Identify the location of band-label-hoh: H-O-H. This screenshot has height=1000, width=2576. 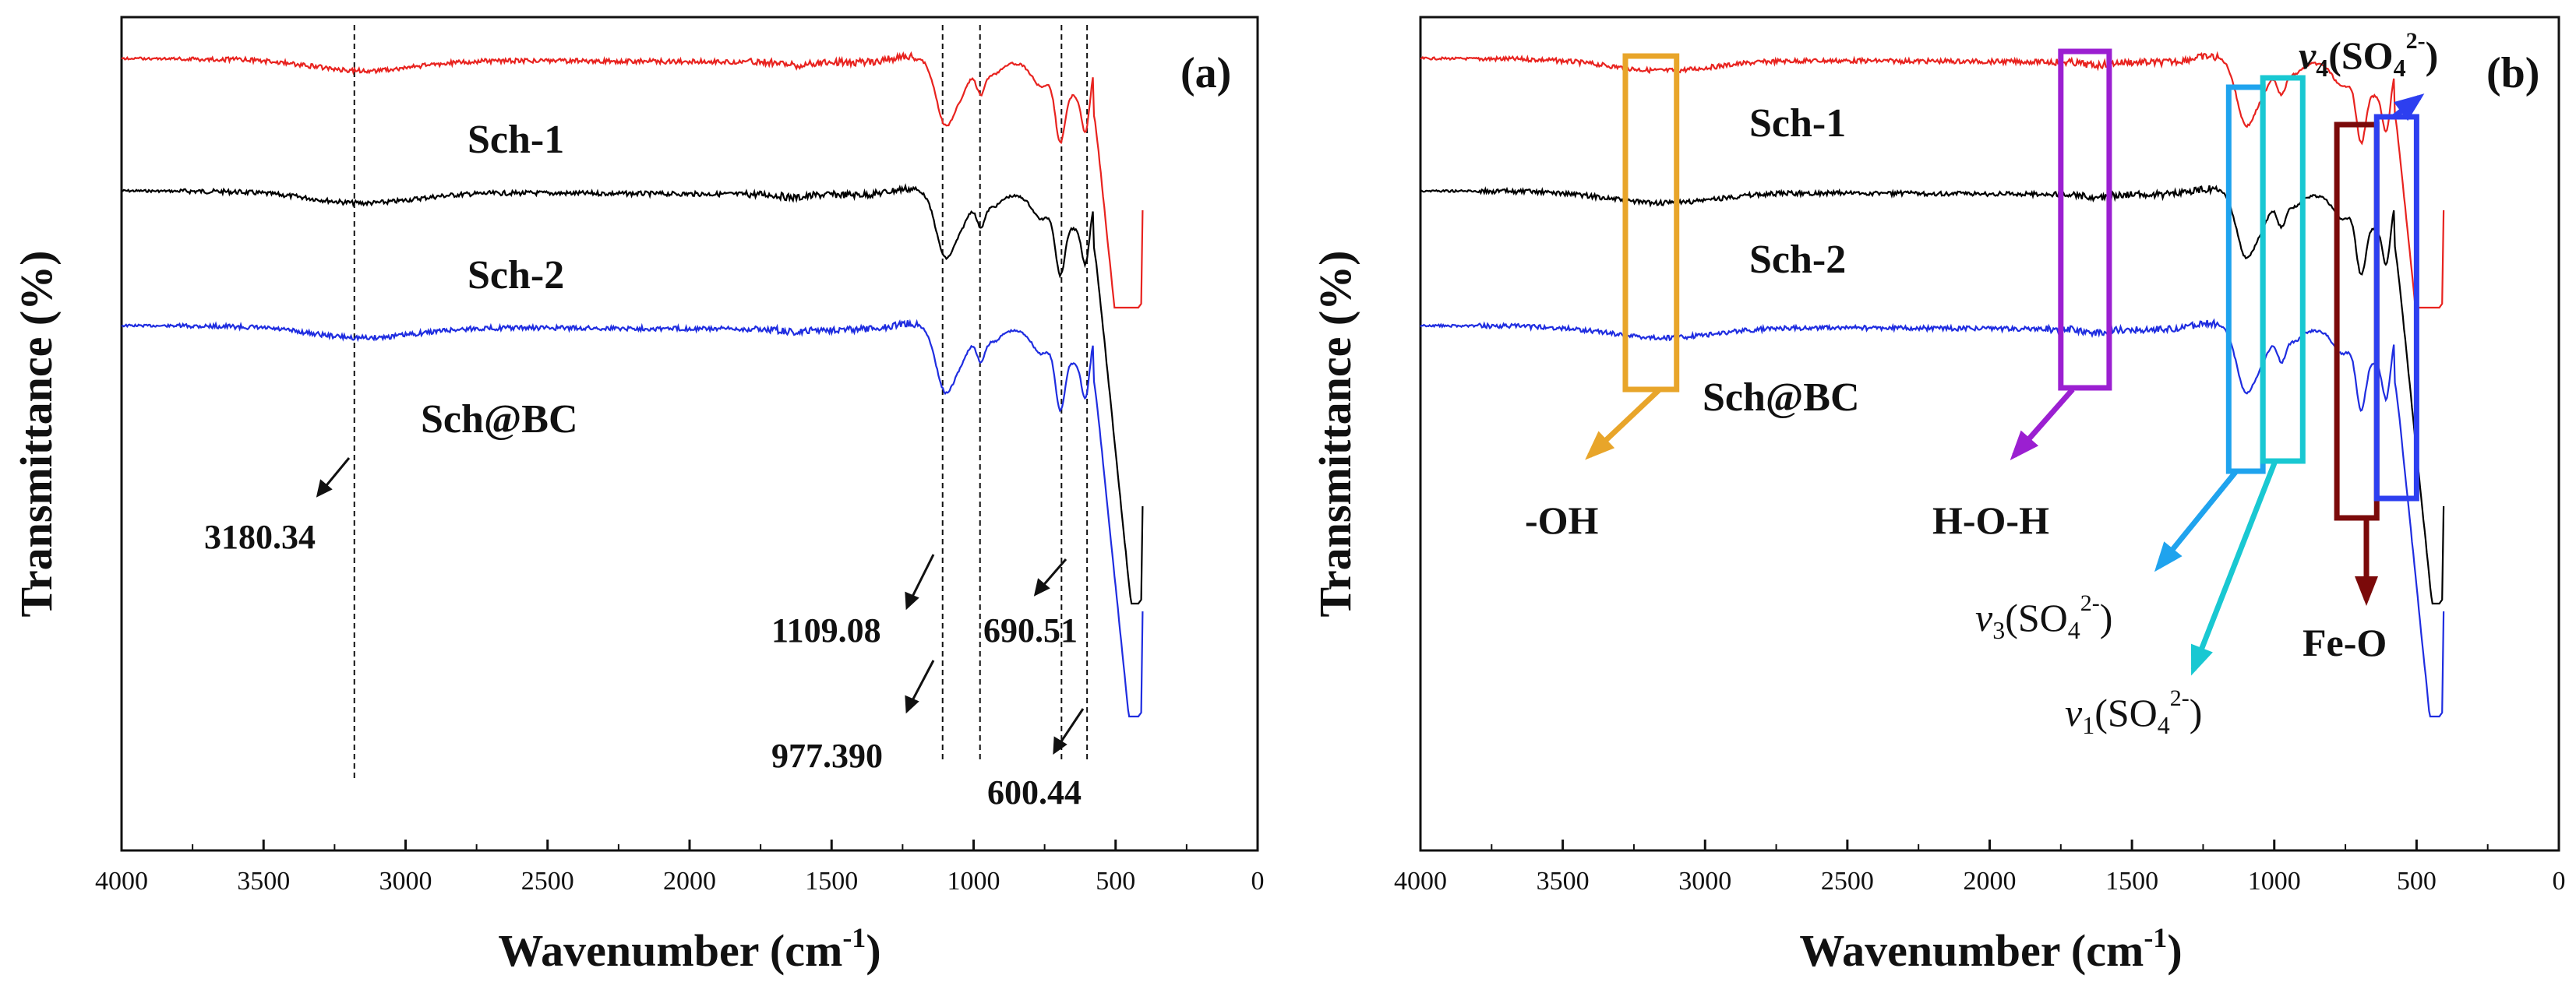
(1990, 520).